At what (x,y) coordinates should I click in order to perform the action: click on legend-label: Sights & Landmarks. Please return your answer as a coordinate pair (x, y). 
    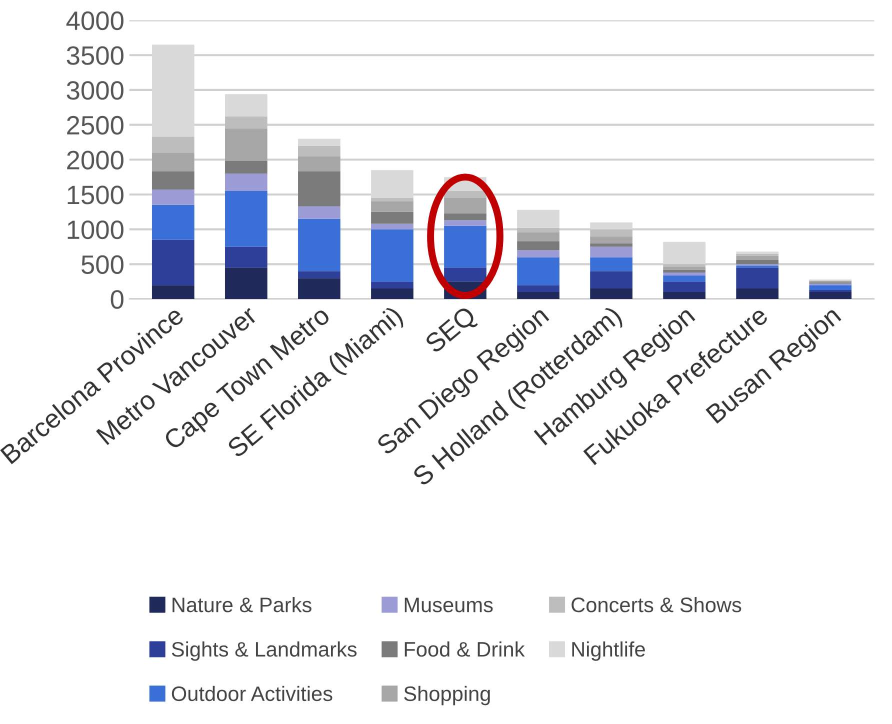
    Looking at the image, I should click on (264, 651).